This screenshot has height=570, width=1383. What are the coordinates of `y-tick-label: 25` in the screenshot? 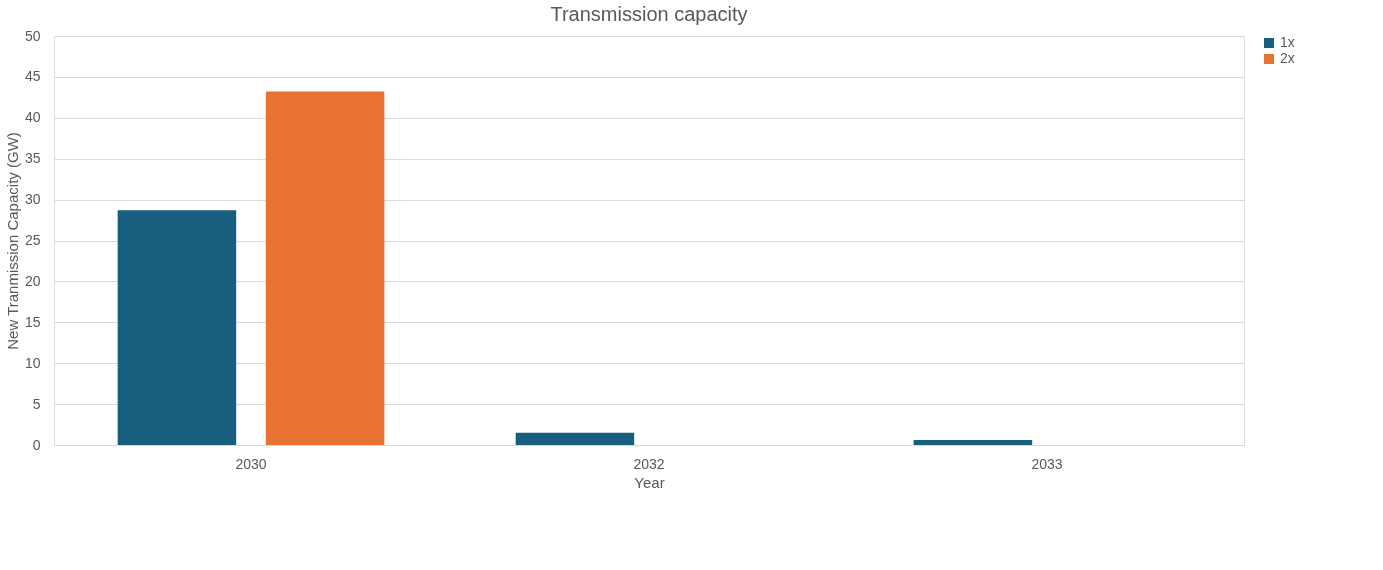 It's located at (32, 240).